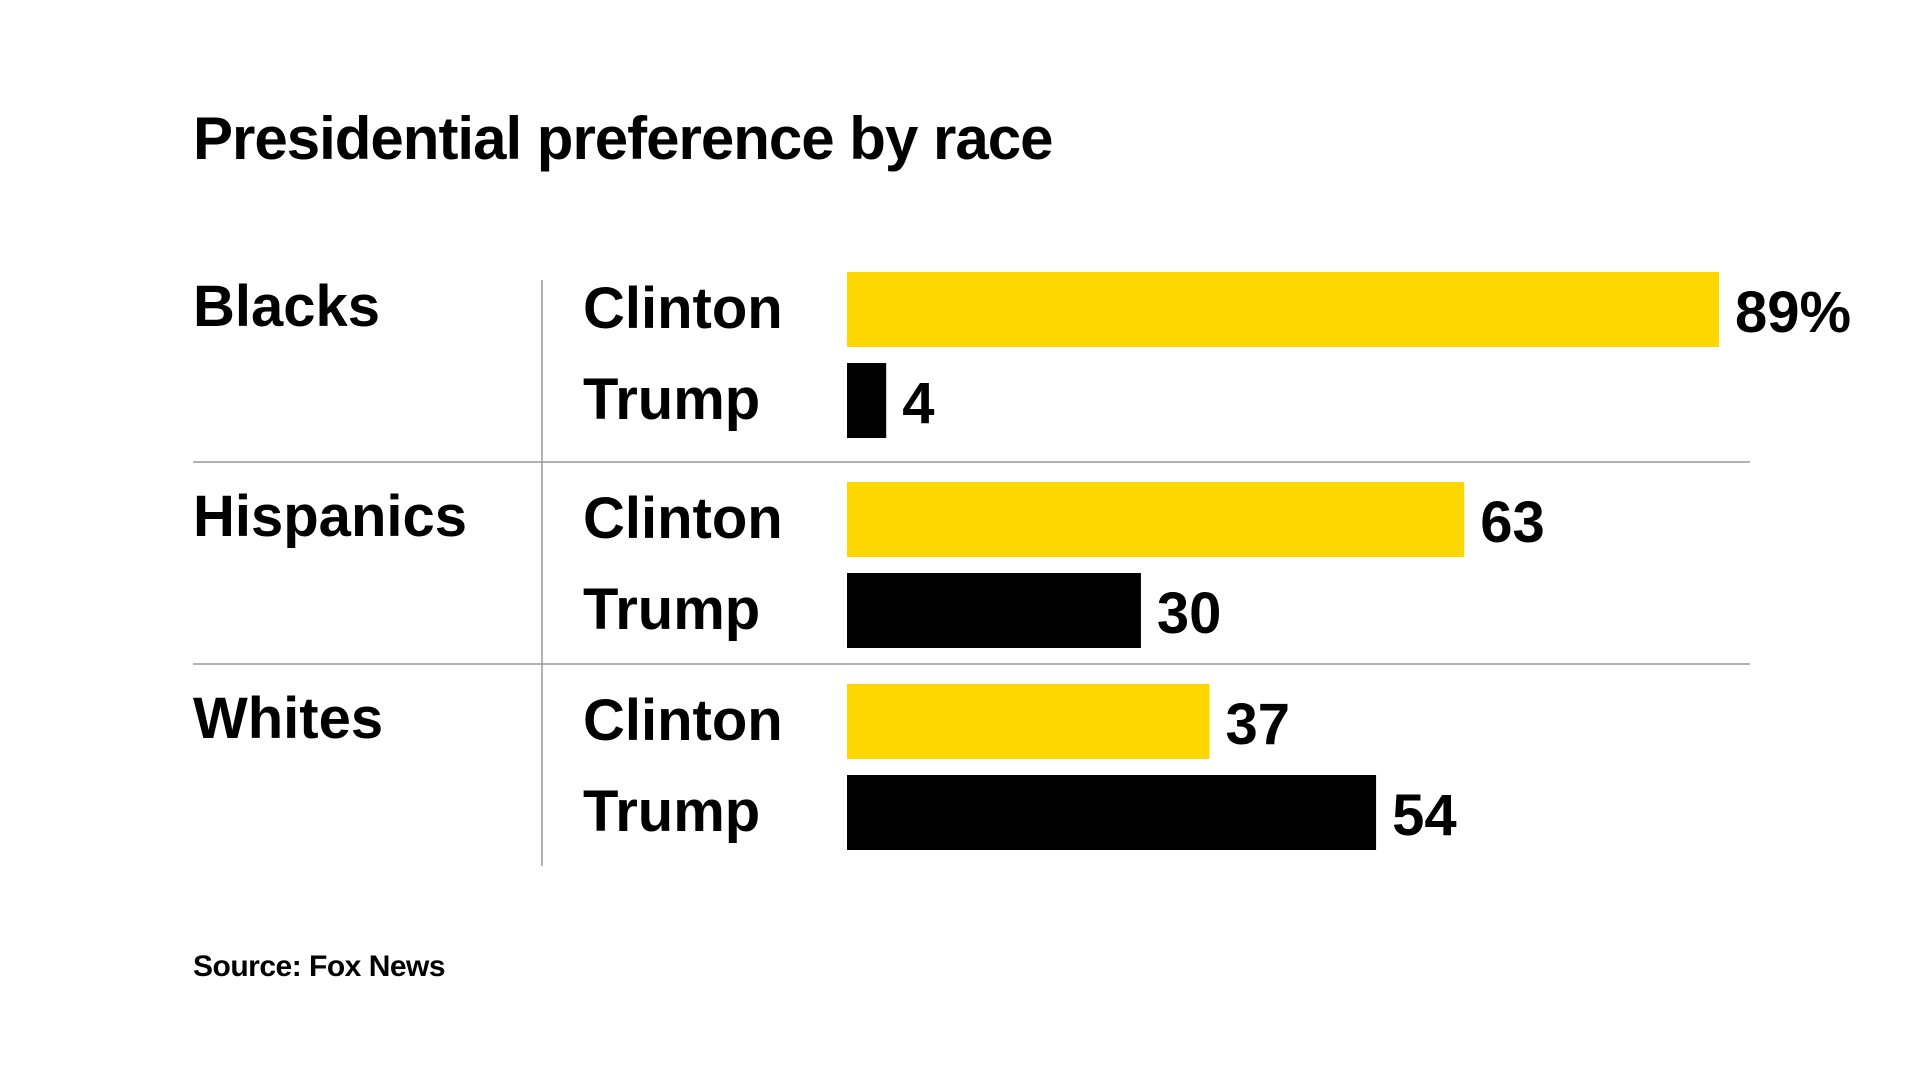 The height and width of the screenshot is (1080, 1920). Describe the element at coordinates (1424, 815) in the screenshot. I see `value-label-whites-trump: 54` at that location.